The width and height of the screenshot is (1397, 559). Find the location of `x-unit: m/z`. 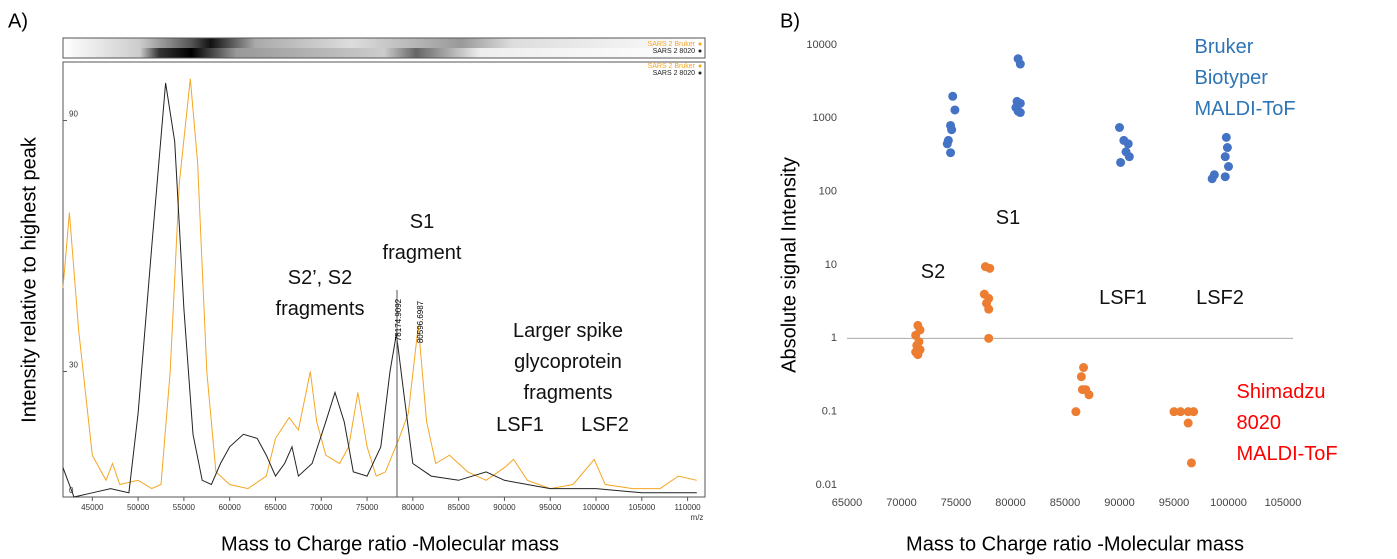

x-unit: m/z is located at coordinates (697, 517).